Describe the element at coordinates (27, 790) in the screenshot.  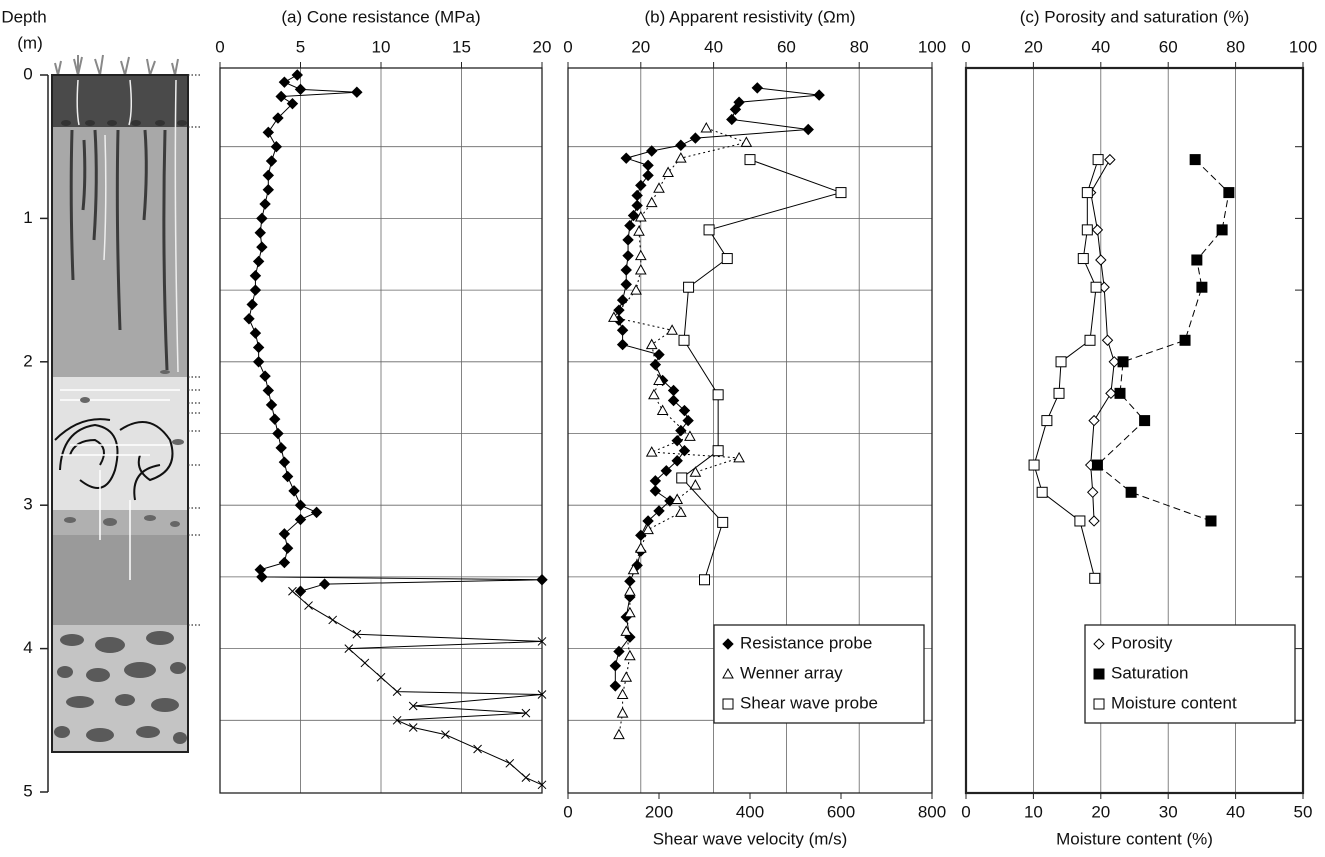
I see `depth-tick-label: 5` at that location.